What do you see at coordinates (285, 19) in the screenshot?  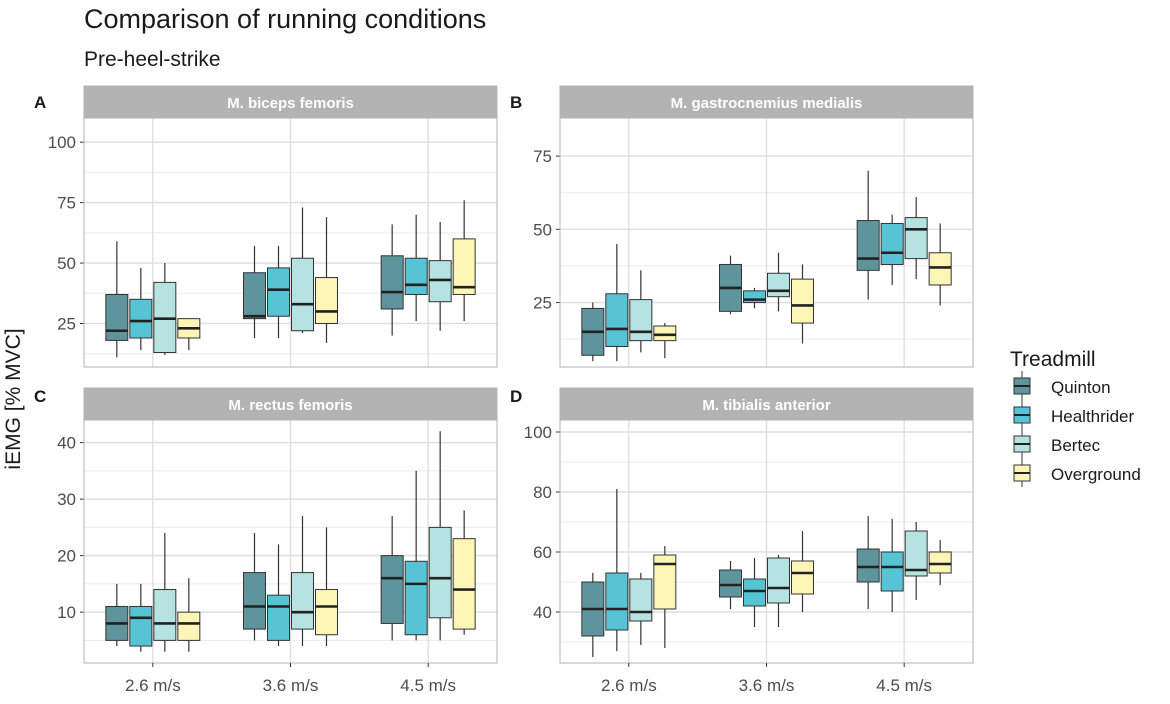 I see `chart-title: Comparison of running conditions` at bounding box center [285, 19].